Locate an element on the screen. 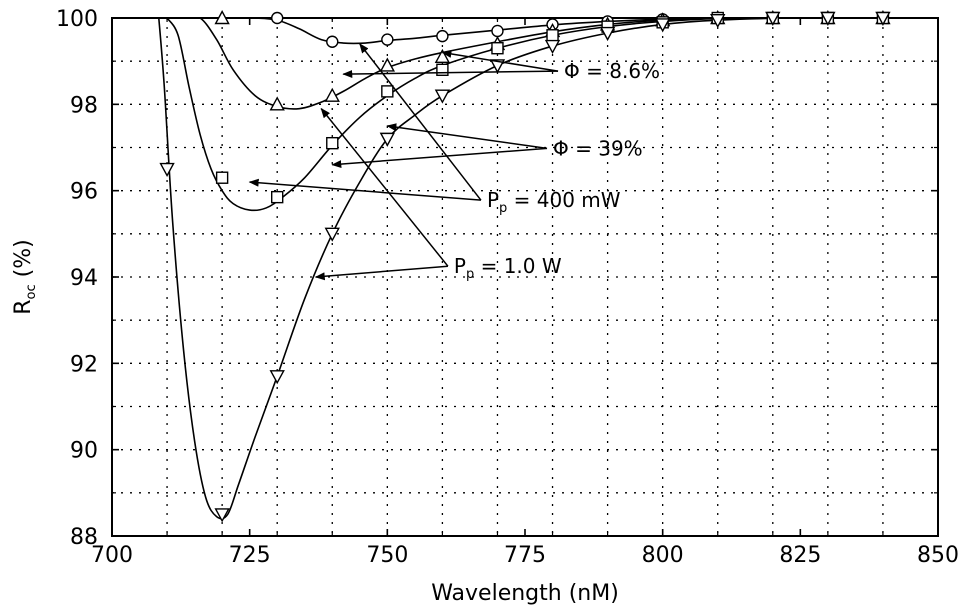 The image size is (971, 608). x-tick-label: 775 is located at coordinates (525, 555).